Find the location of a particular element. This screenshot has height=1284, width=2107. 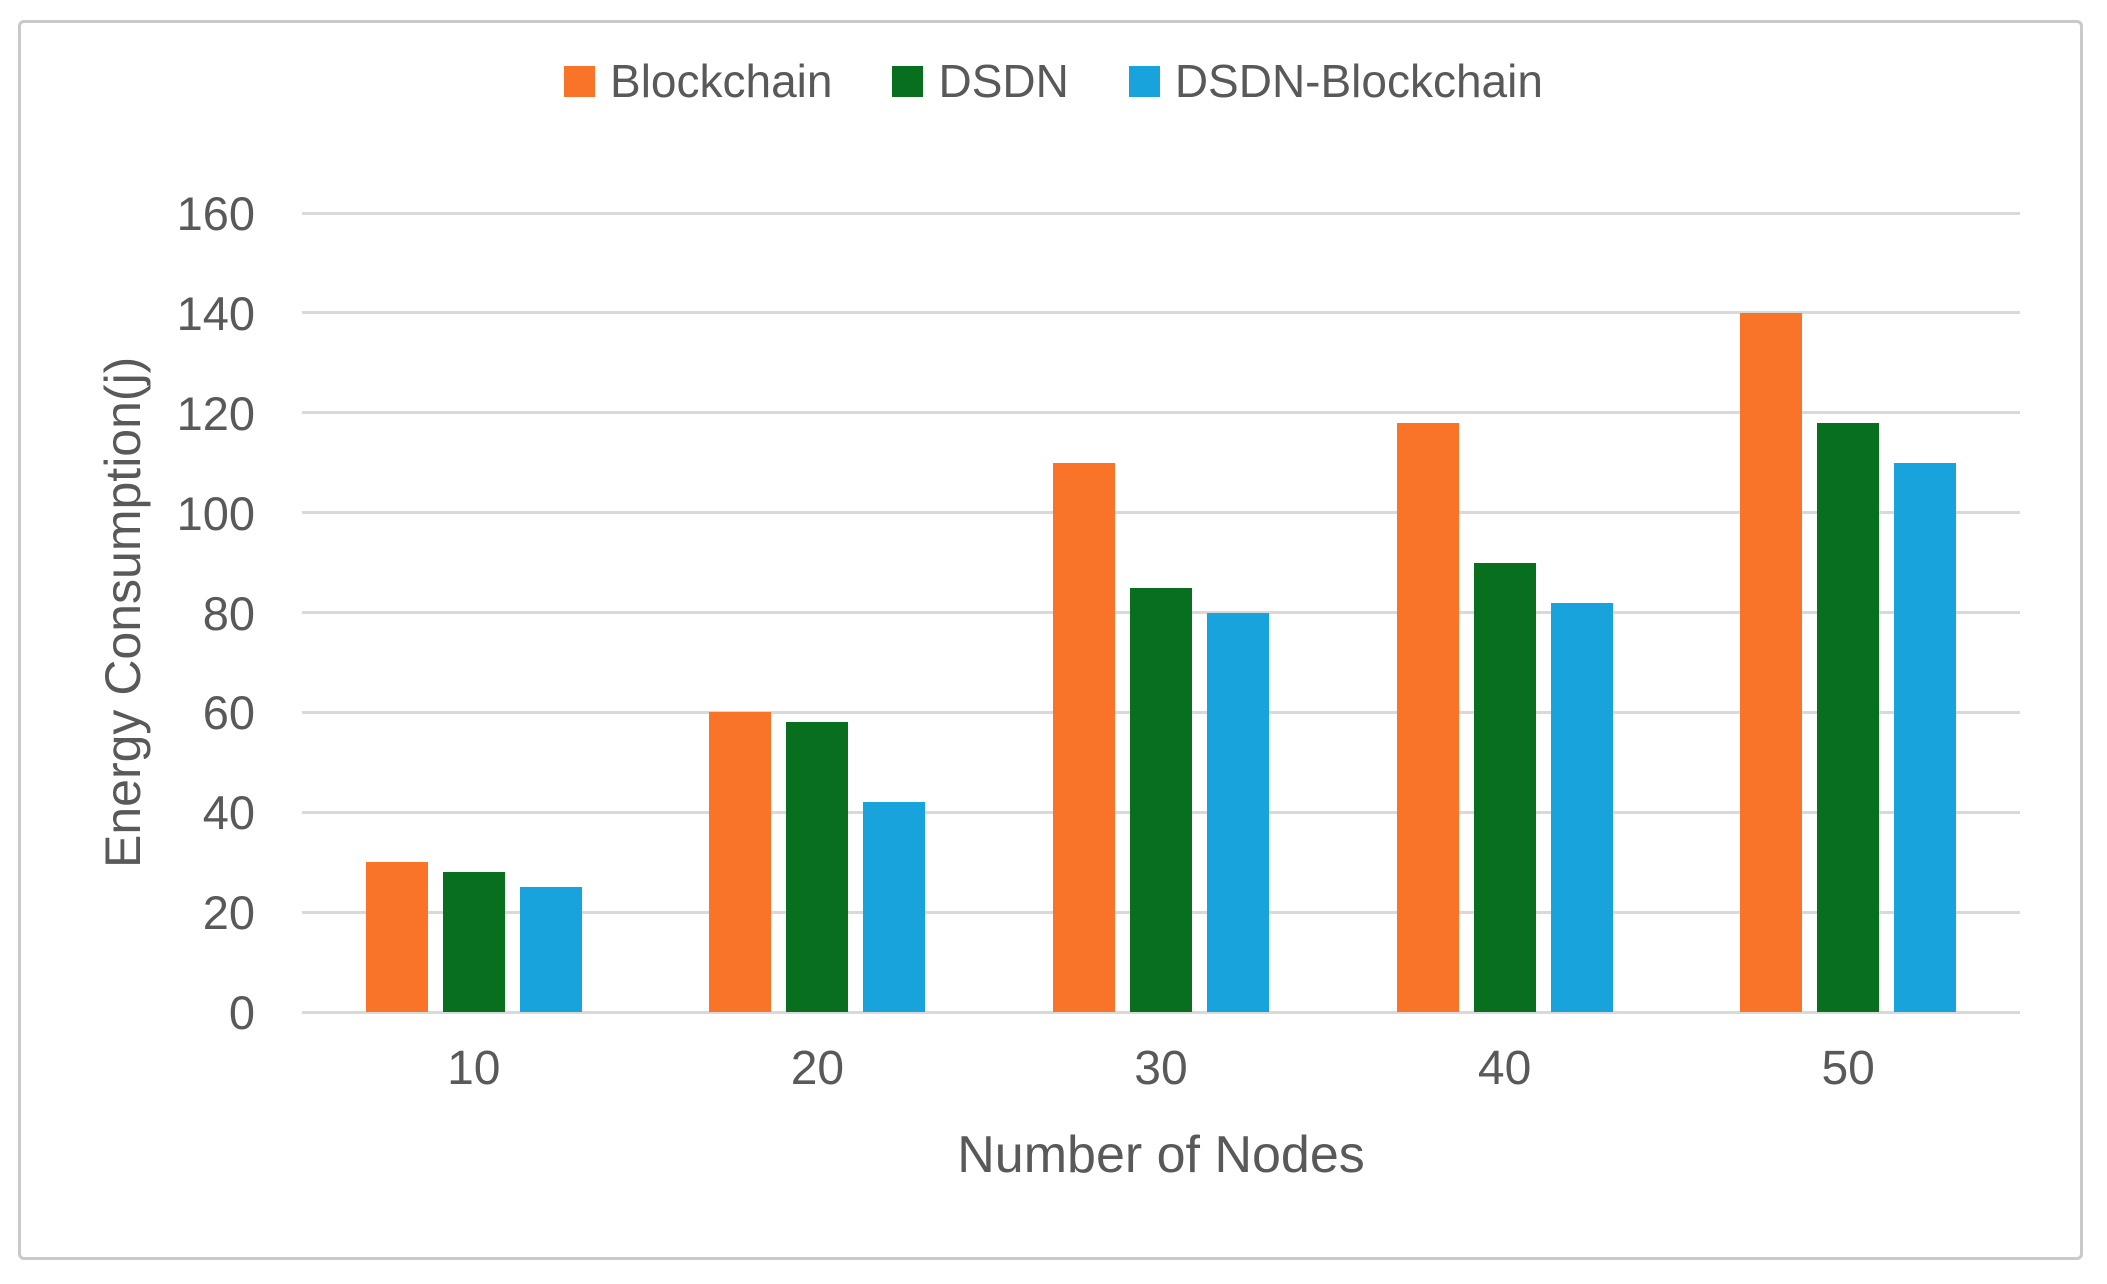

x-tick-label: 40 is located at coordinates (1504, 1068).